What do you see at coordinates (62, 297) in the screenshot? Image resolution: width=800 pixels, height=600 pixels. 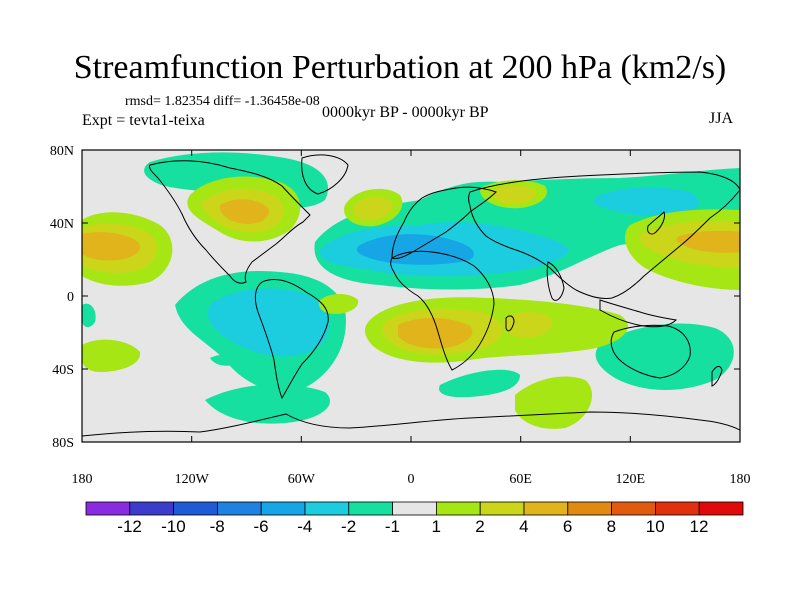 I see `y-axis-labels: 80N 40N 0 40S 80S` at bounding box center [62, 297].